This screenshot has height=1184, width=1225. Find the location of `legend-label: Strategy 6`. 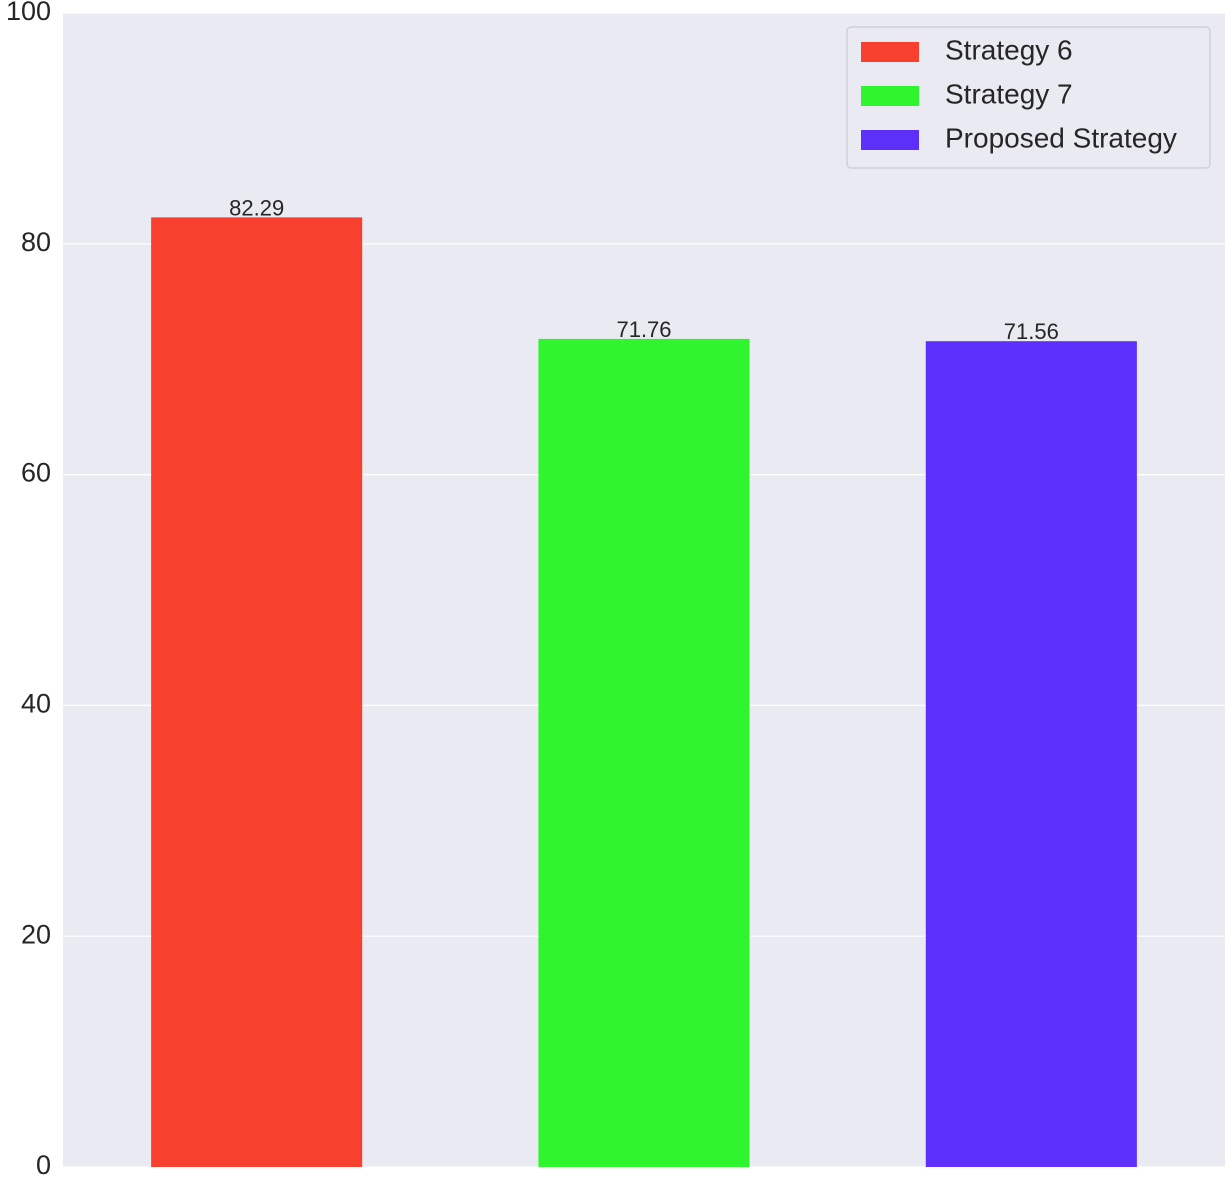

legend-label: Strategy 6 is located at coordinates (1009, 49).